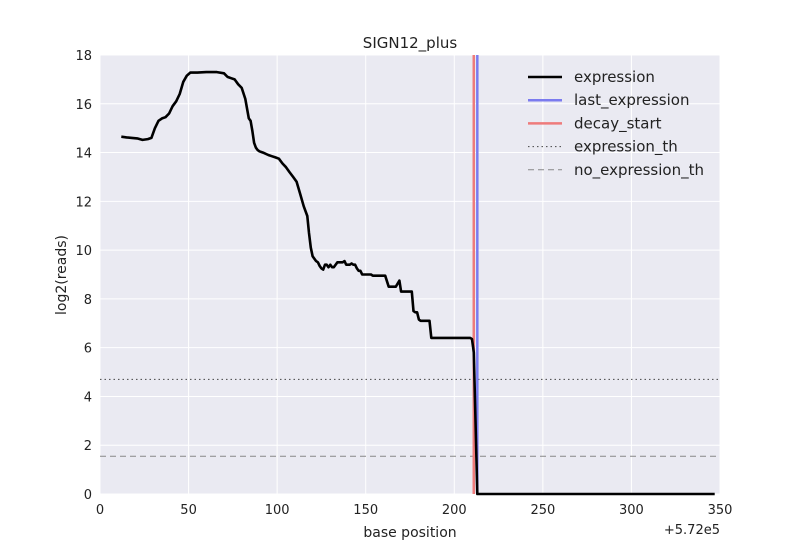  I want to click on y-tick-label: 12, so click(83, 202).